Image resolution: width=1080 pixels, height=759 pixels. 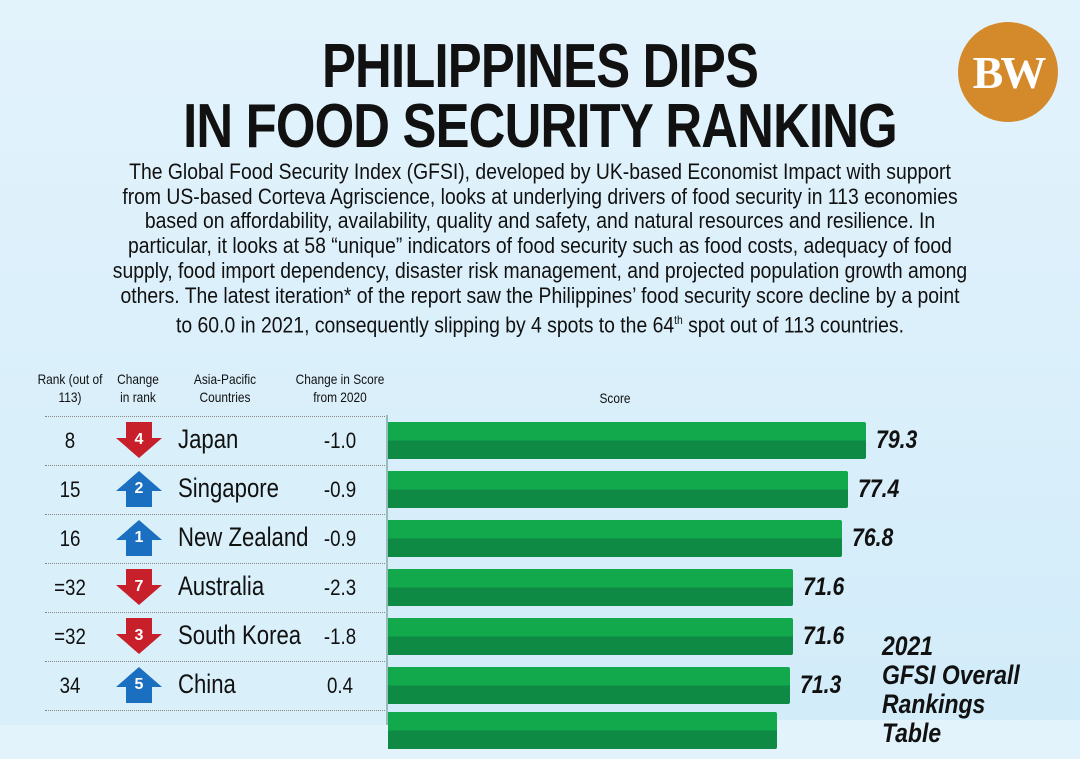 What do you see at coordinates (221, 586) in the screenshot?
I see `country-name: Australia` at bounding box center [221, 586].